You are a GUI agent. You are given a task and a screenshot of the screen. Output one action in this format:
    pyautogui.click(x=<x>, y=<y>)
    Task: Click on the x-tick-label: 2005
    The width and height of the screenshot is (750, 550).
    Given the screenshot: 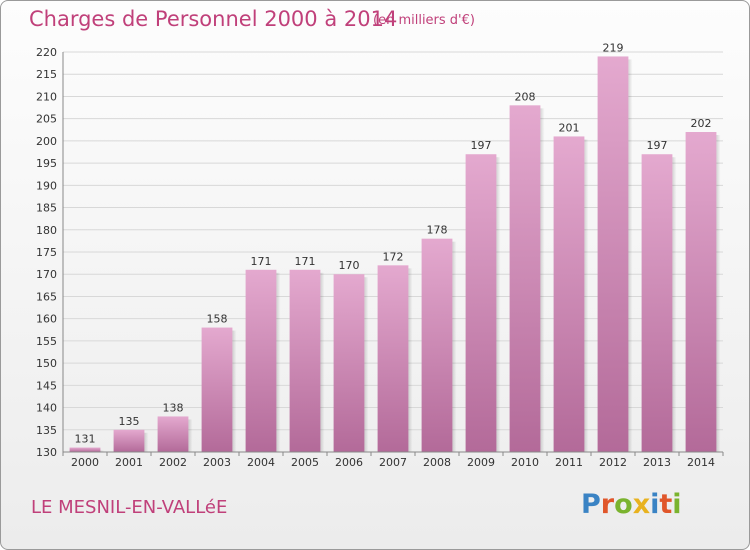 What is the action you would take?
    pyautogui.click(x=305, y=462)
    